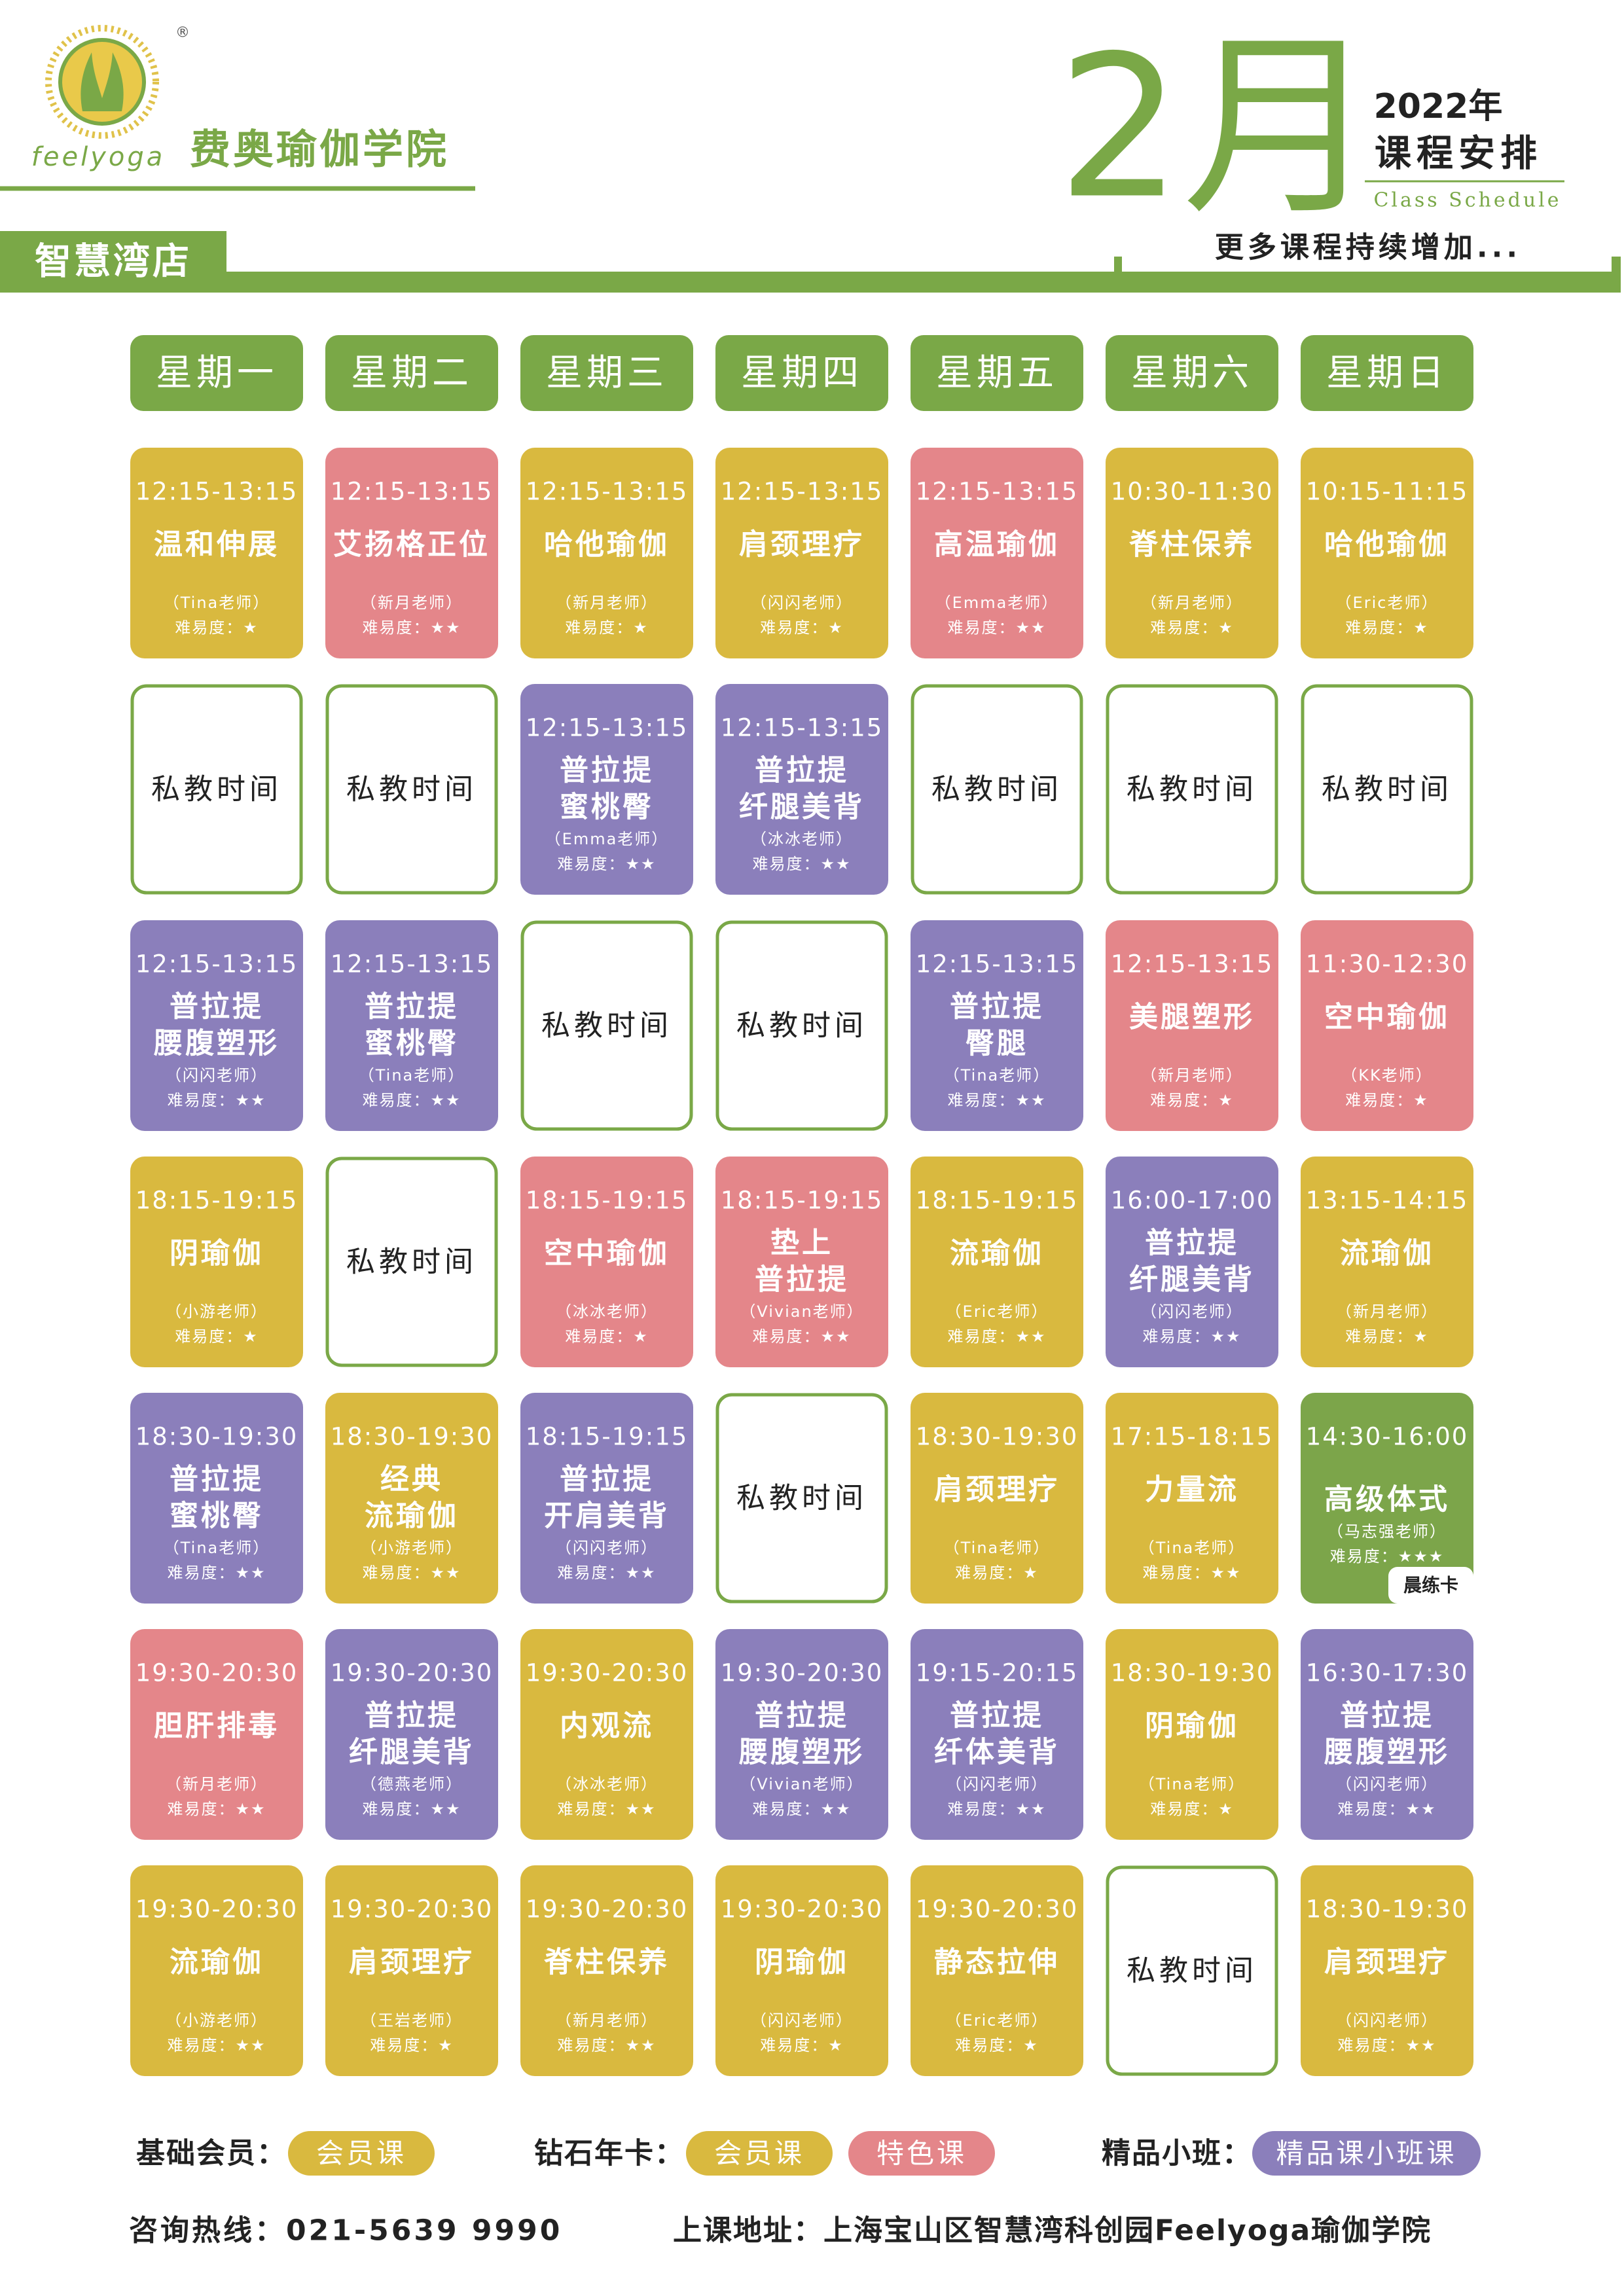 The image size is (1624, 2296). What do you see at coordinates (996, 1043) in the screenshot?
I see `class-name: 臀腿` at bounding box center [996, 1043].